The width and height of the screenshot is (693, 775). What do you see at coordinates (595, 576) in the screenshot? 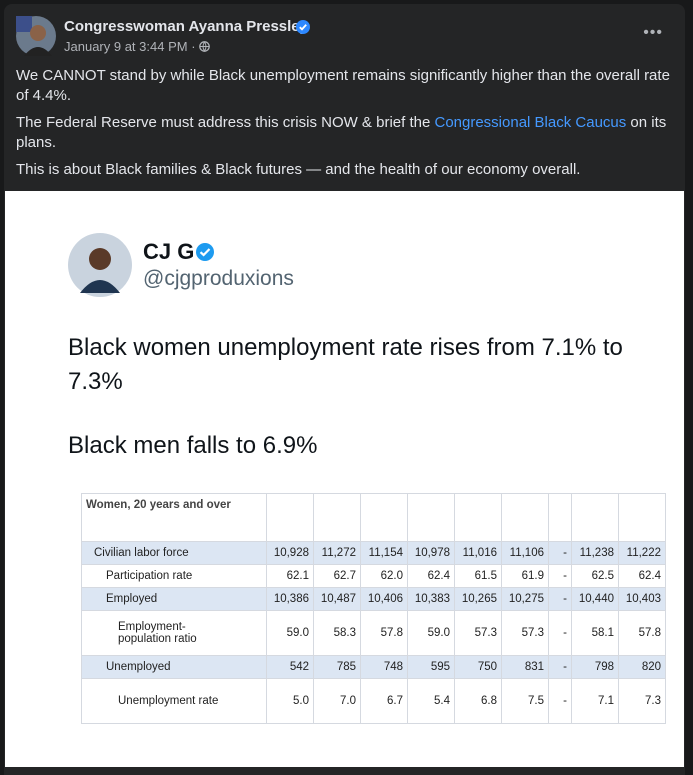
I see `table-cell: 62.5` at bounding box center [595, 576].